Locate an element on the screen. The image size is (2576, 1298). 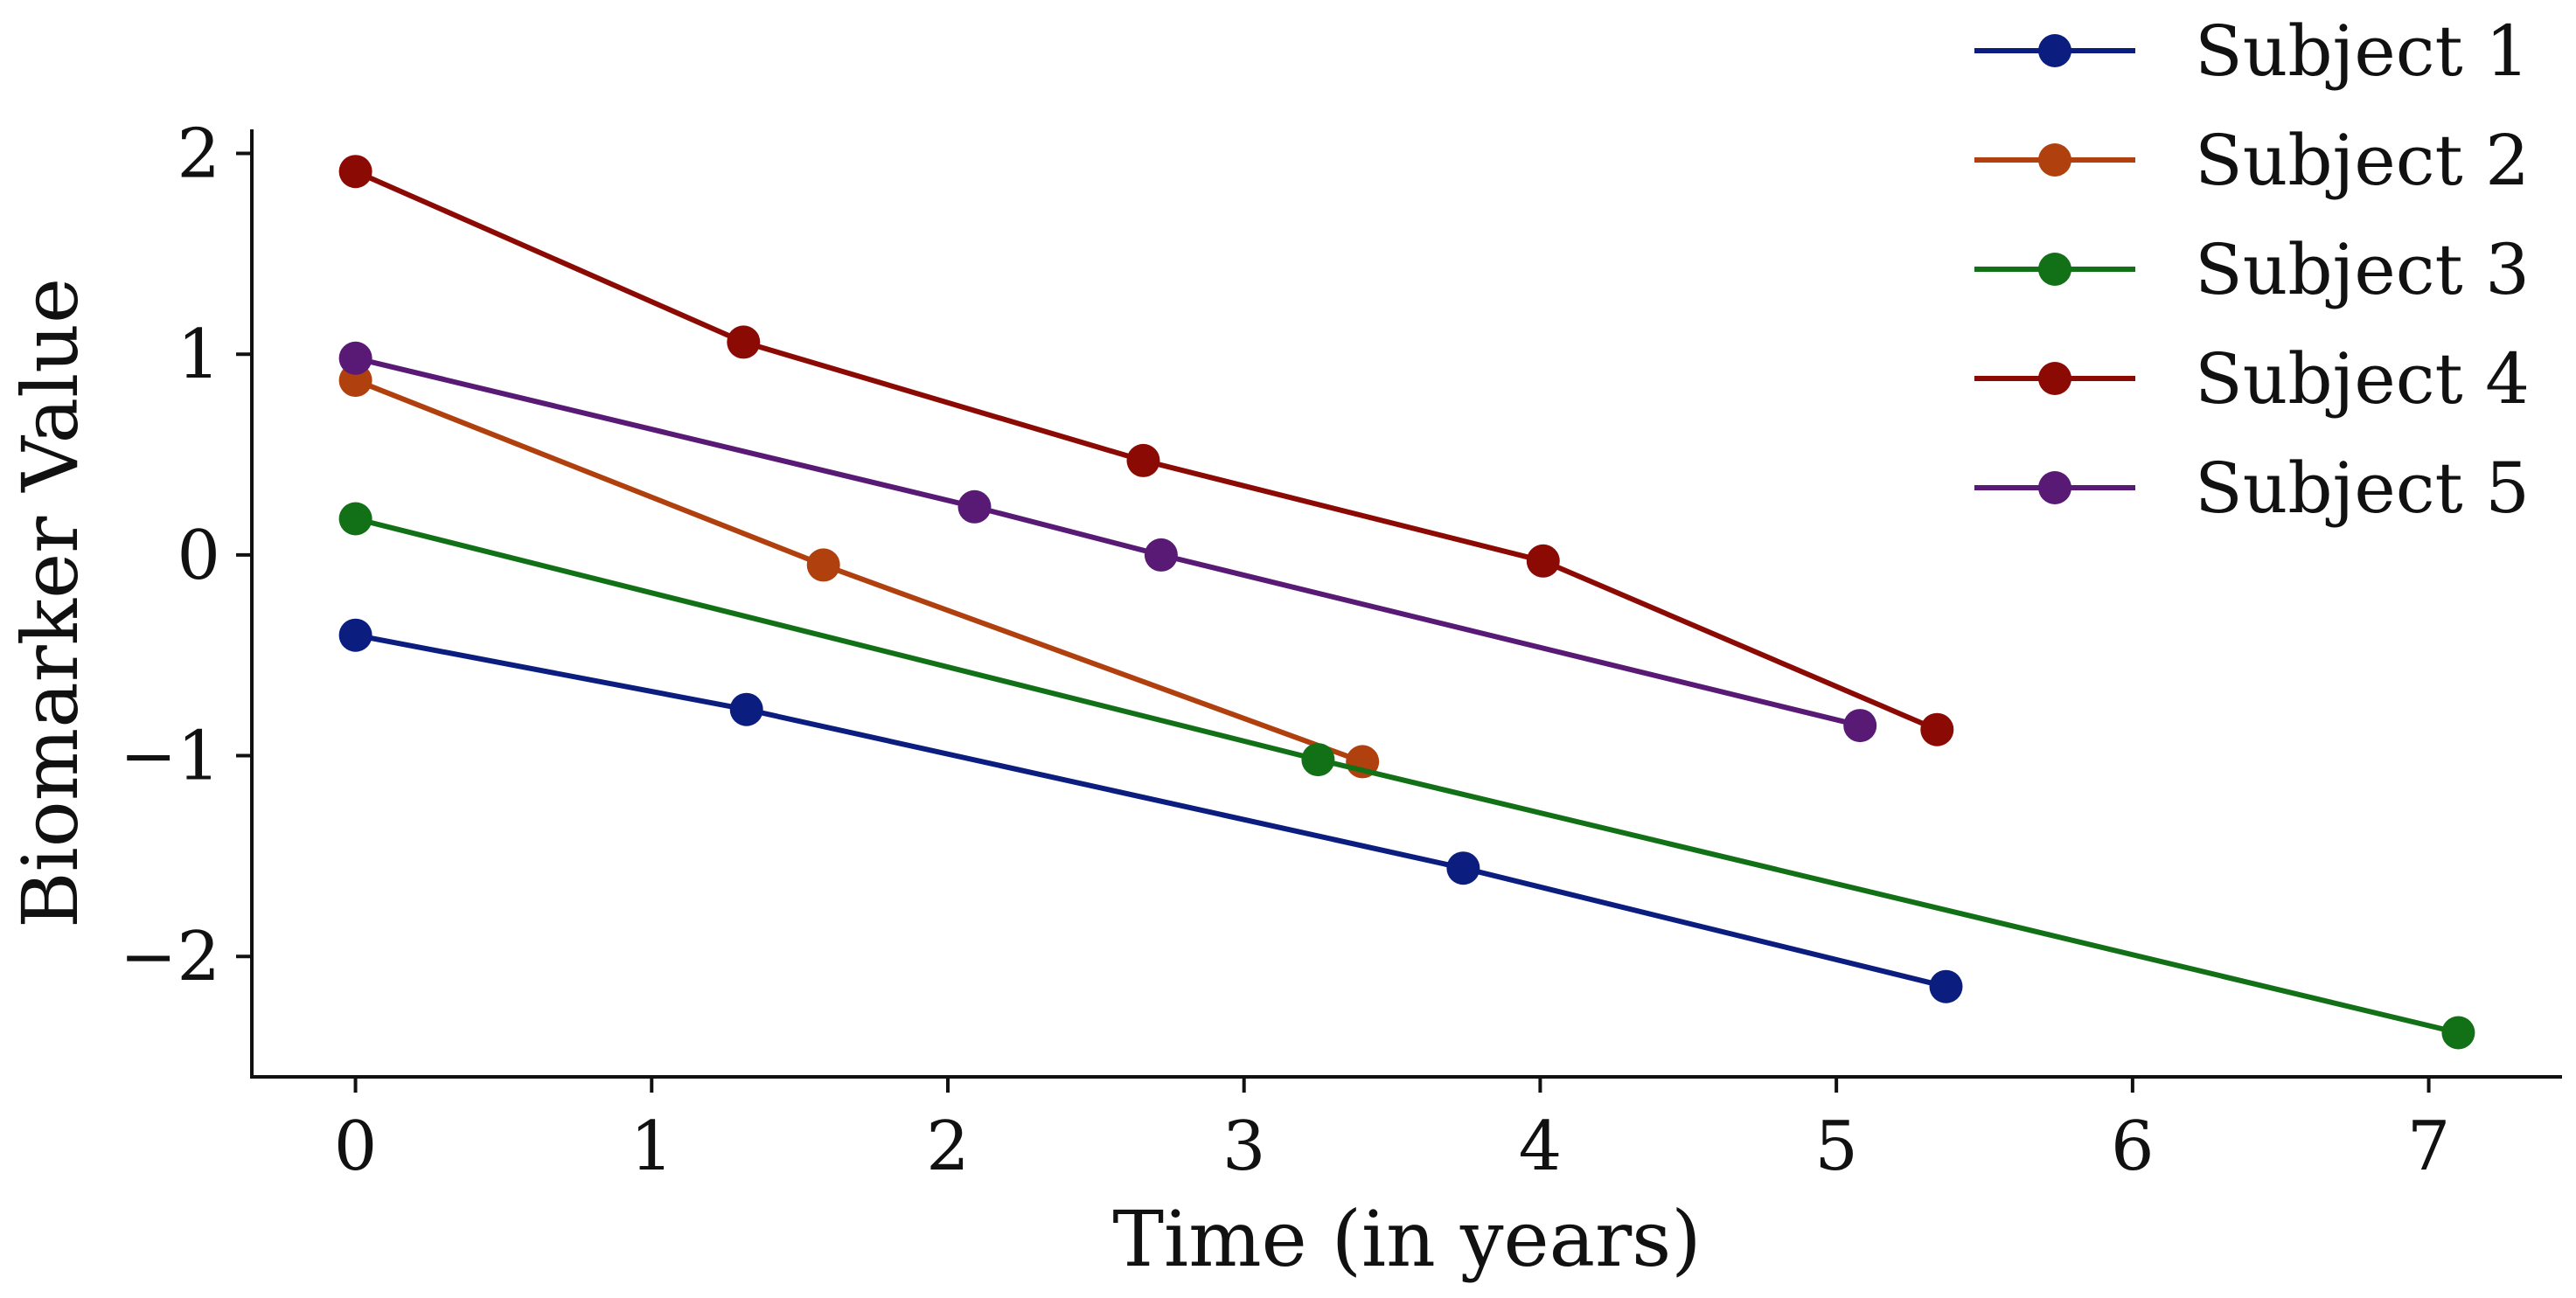
legend-label: Subject 5 is located at coordinates (2362, 489).